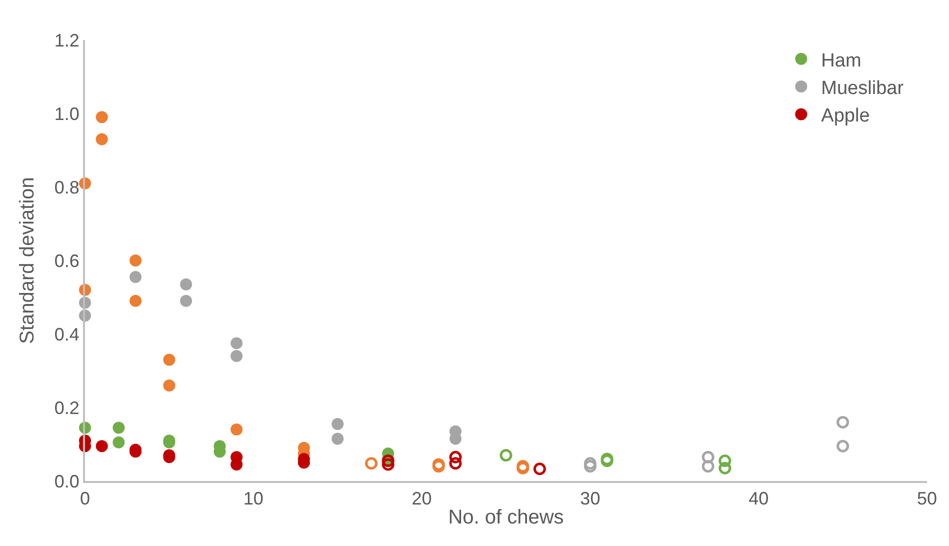 This screenshot has height=546, width=949. I want to click on y-tick-label: 0.2, so click(67, 408).